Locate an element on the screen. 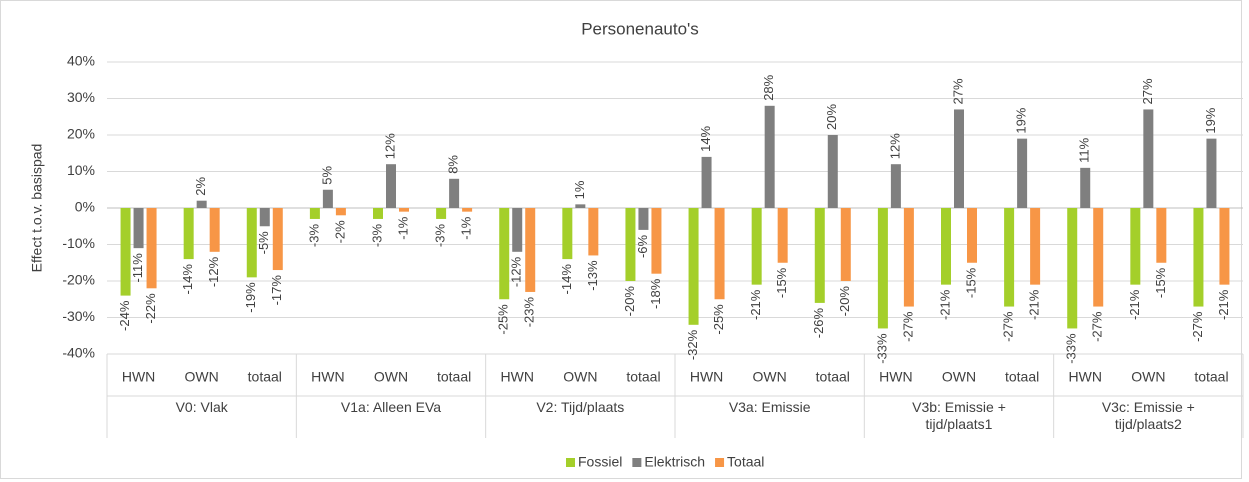 The image size is (1249, 482). legend-label: Totaal is located at coordinates (745, 462).